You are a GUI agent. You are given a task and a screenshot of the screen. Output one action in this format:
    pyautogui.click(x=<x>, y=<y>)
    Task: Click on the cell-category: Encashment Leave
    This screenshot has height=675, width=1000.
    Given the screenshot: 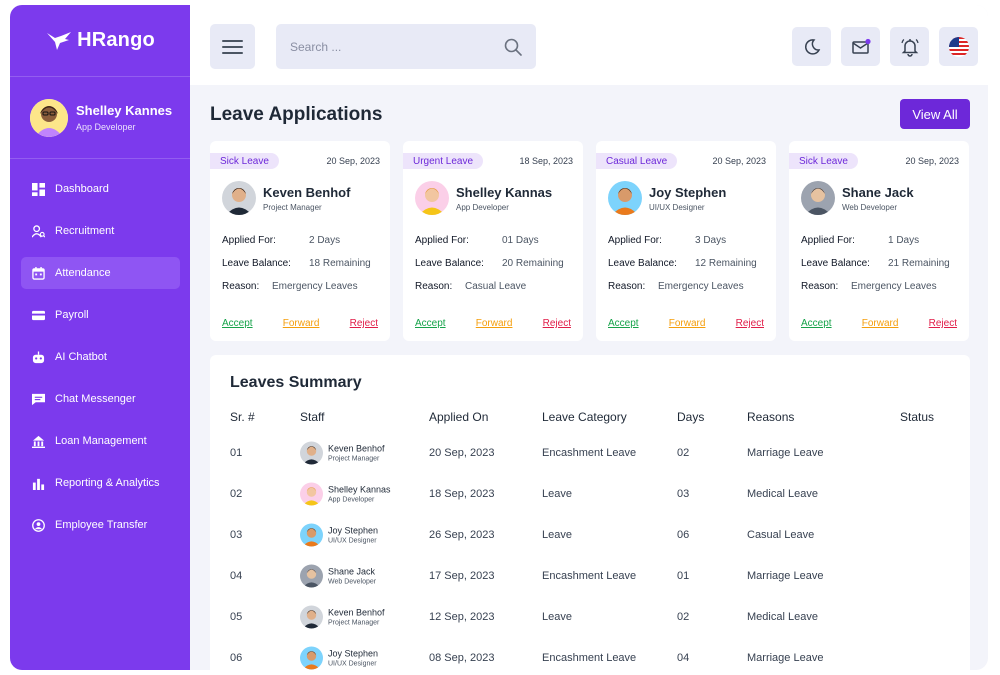 What is the action you would take?
    pyautogui.click(x=589, y=575)
    